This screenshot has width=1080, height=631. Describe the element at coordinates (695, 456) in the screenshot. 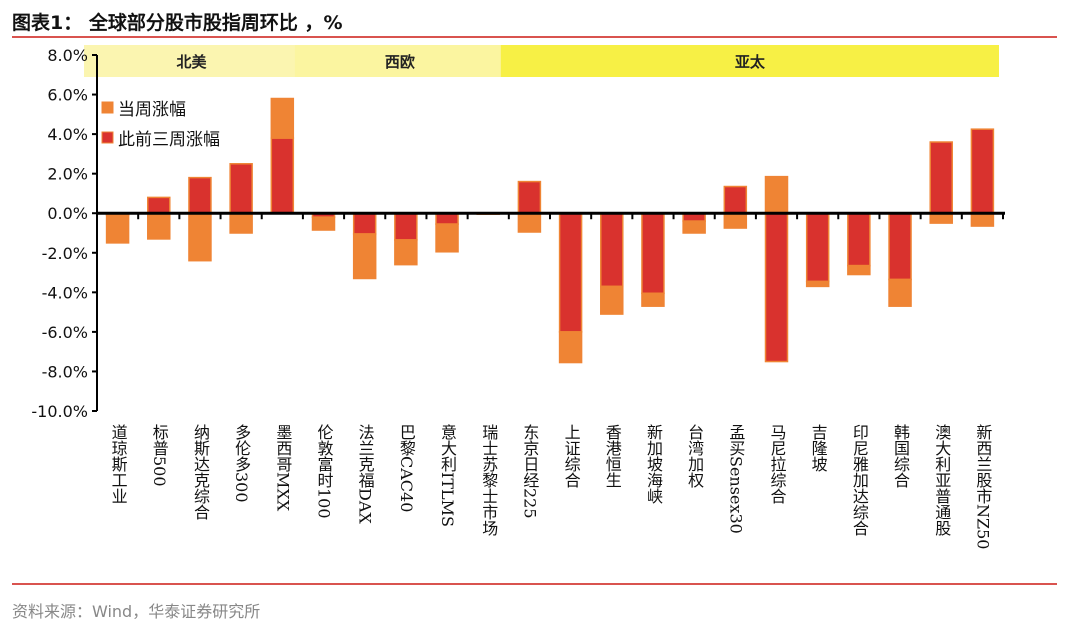

I see `x-tick-label: 台湾加权` at that location.